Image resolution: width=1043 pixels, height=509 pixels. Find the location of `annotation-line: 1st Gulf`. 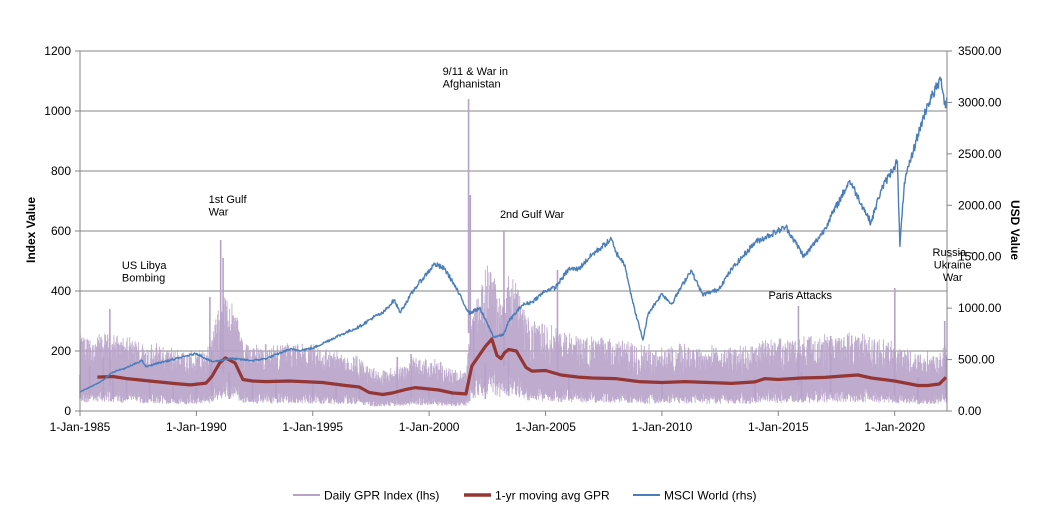

annotation-line: 1st Gulf is located at coordinates (228, 200).